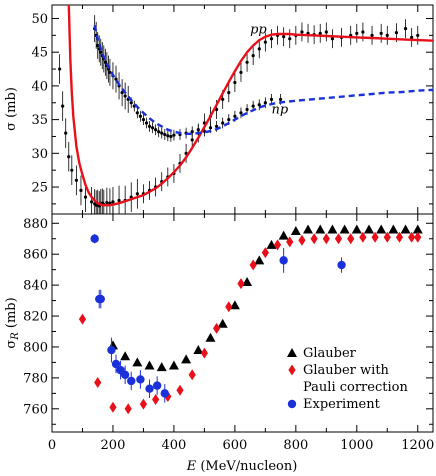  What do you see at coordinates (113, 445) in the screenshot?
I see `x-tick-label-200: 200` at bounding box center [113, 445].